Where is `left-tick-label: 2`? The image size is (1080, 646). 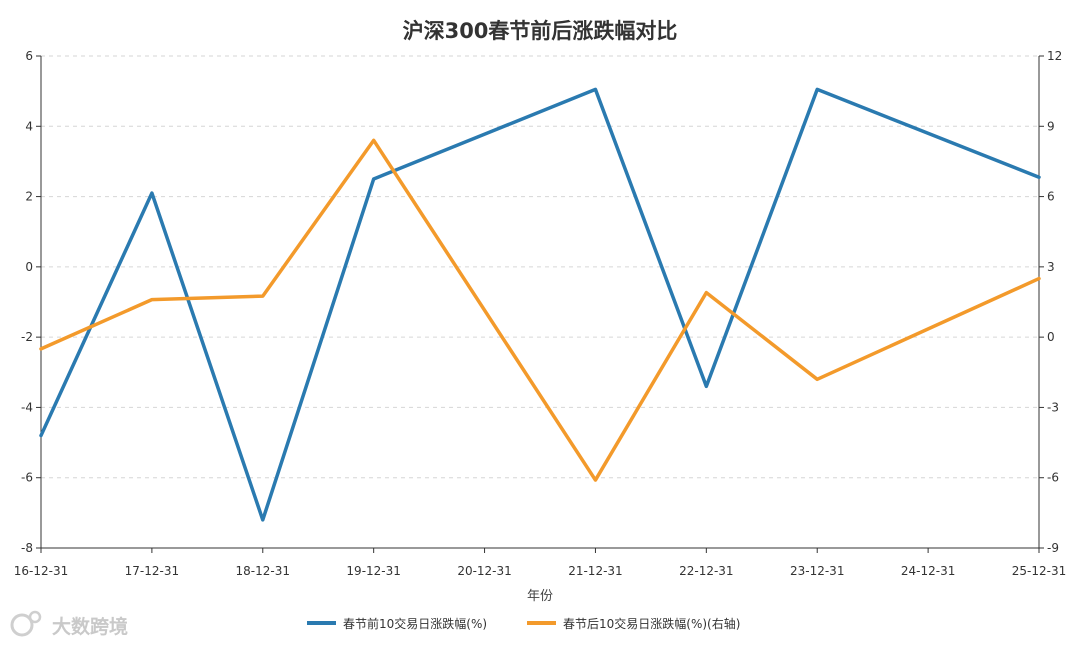 left-tick-label: 2 is located at coordinates (29, 197).